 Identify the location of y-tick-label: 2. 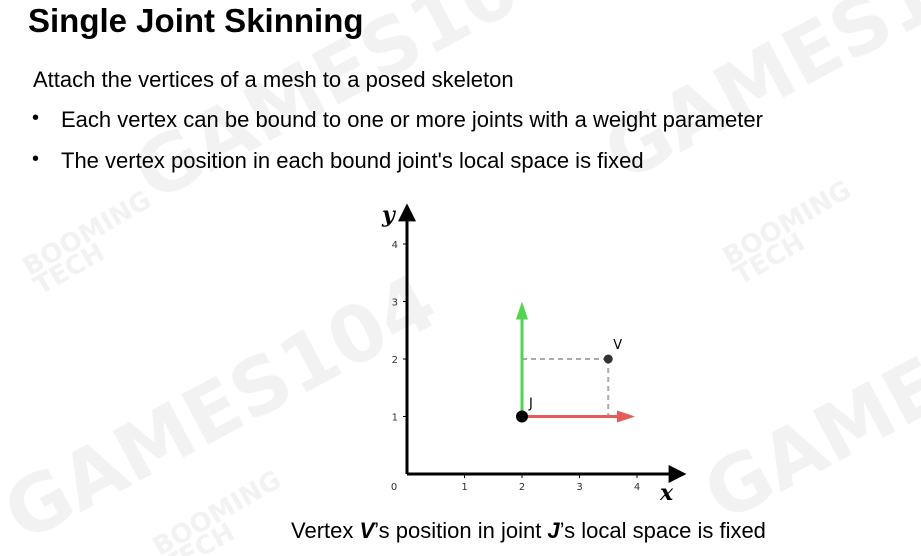
(395, 360).